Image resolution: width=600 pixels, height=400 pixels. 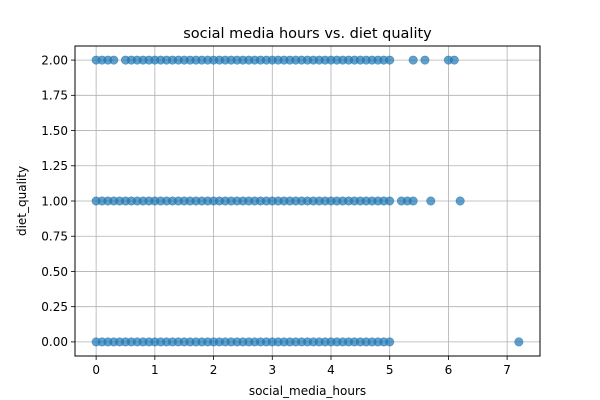 What do you see at coordinates (331, 370) in the screenshot?
I see `x-tick-label: 4` at bounding box center [331, 370].